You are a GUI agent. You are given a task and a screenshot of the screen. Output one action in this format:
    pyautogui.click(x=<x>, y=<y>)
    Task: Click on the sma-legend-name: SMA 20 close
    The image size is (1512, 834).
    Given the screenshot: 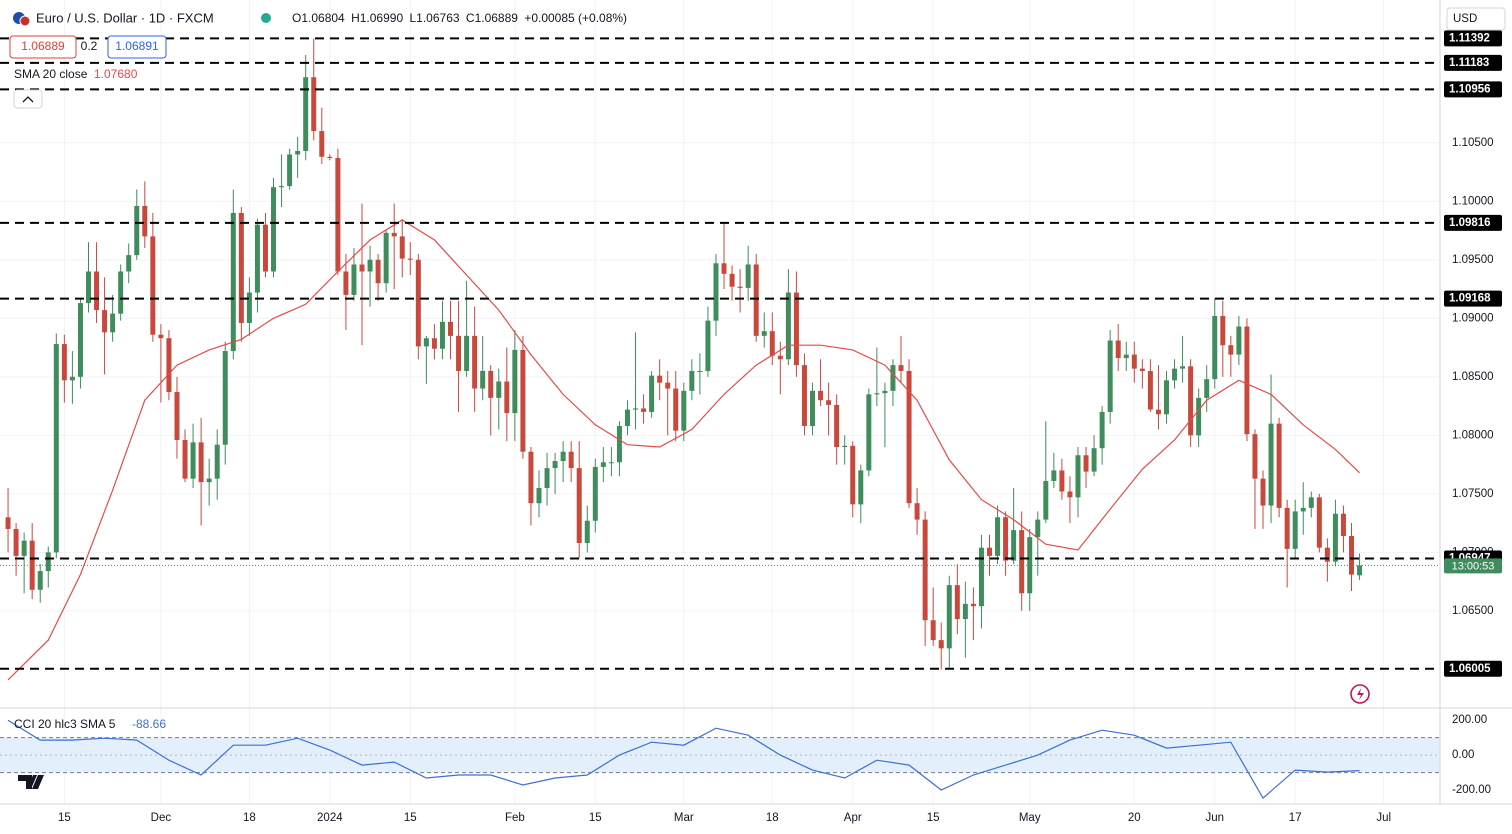 What is the action you would take?
    pyautogui.click(x=51, y=74)
    